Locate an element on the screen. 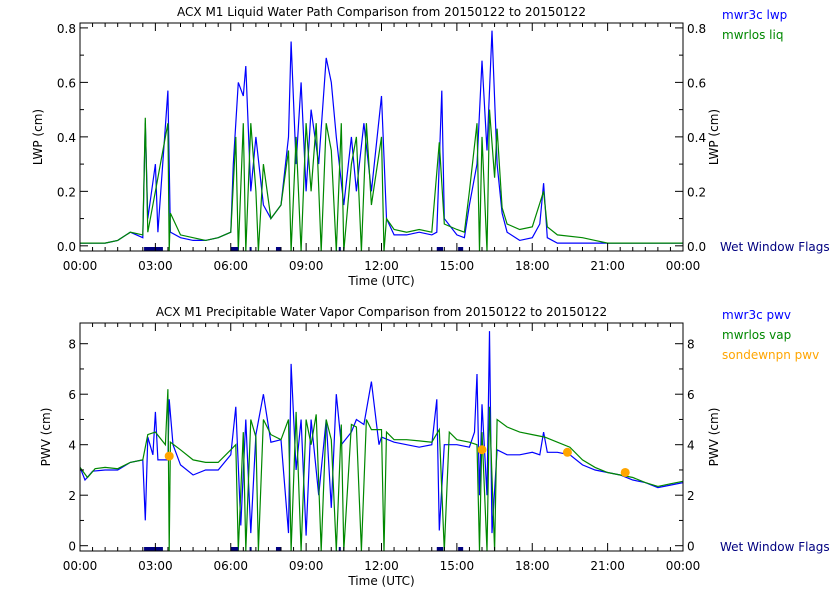 The width and height of the screenshot is (840, 604). legend-entry: mwrlos vap is located at coordinates (756, 335).